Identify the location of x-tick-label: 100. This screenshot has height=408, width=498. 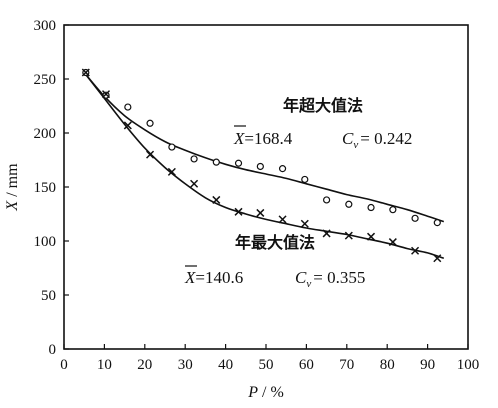
(468, 365).